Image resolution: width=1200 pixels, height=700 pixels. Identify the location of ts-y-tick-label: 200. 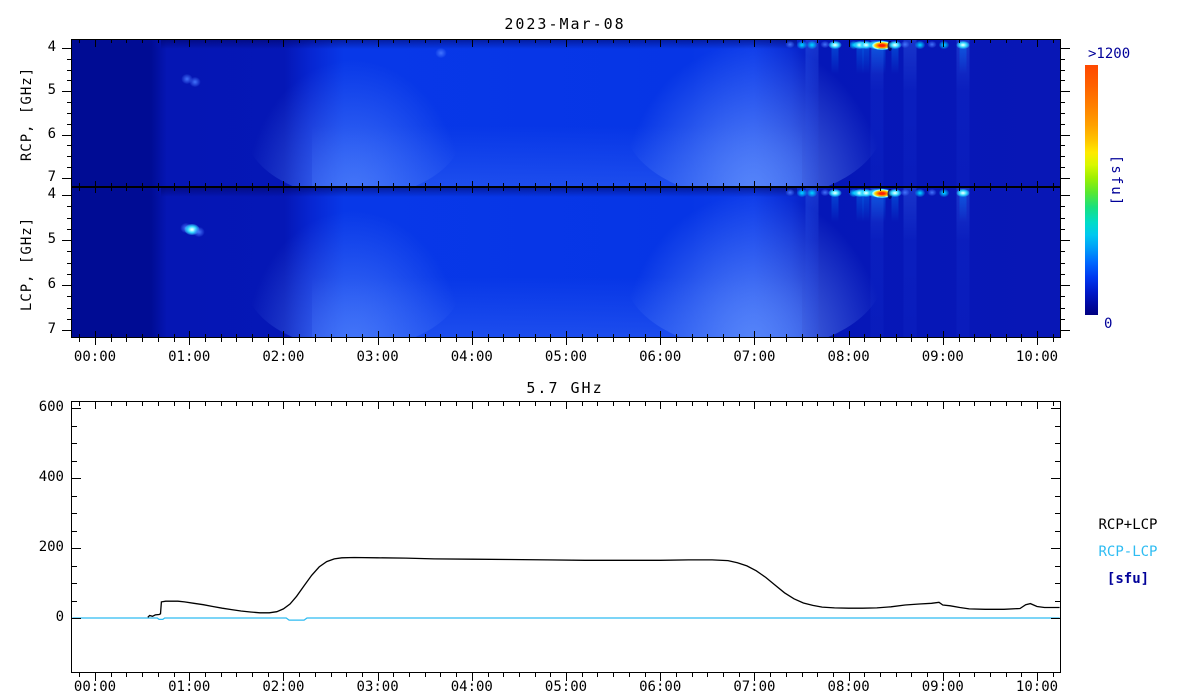
(51, 547).